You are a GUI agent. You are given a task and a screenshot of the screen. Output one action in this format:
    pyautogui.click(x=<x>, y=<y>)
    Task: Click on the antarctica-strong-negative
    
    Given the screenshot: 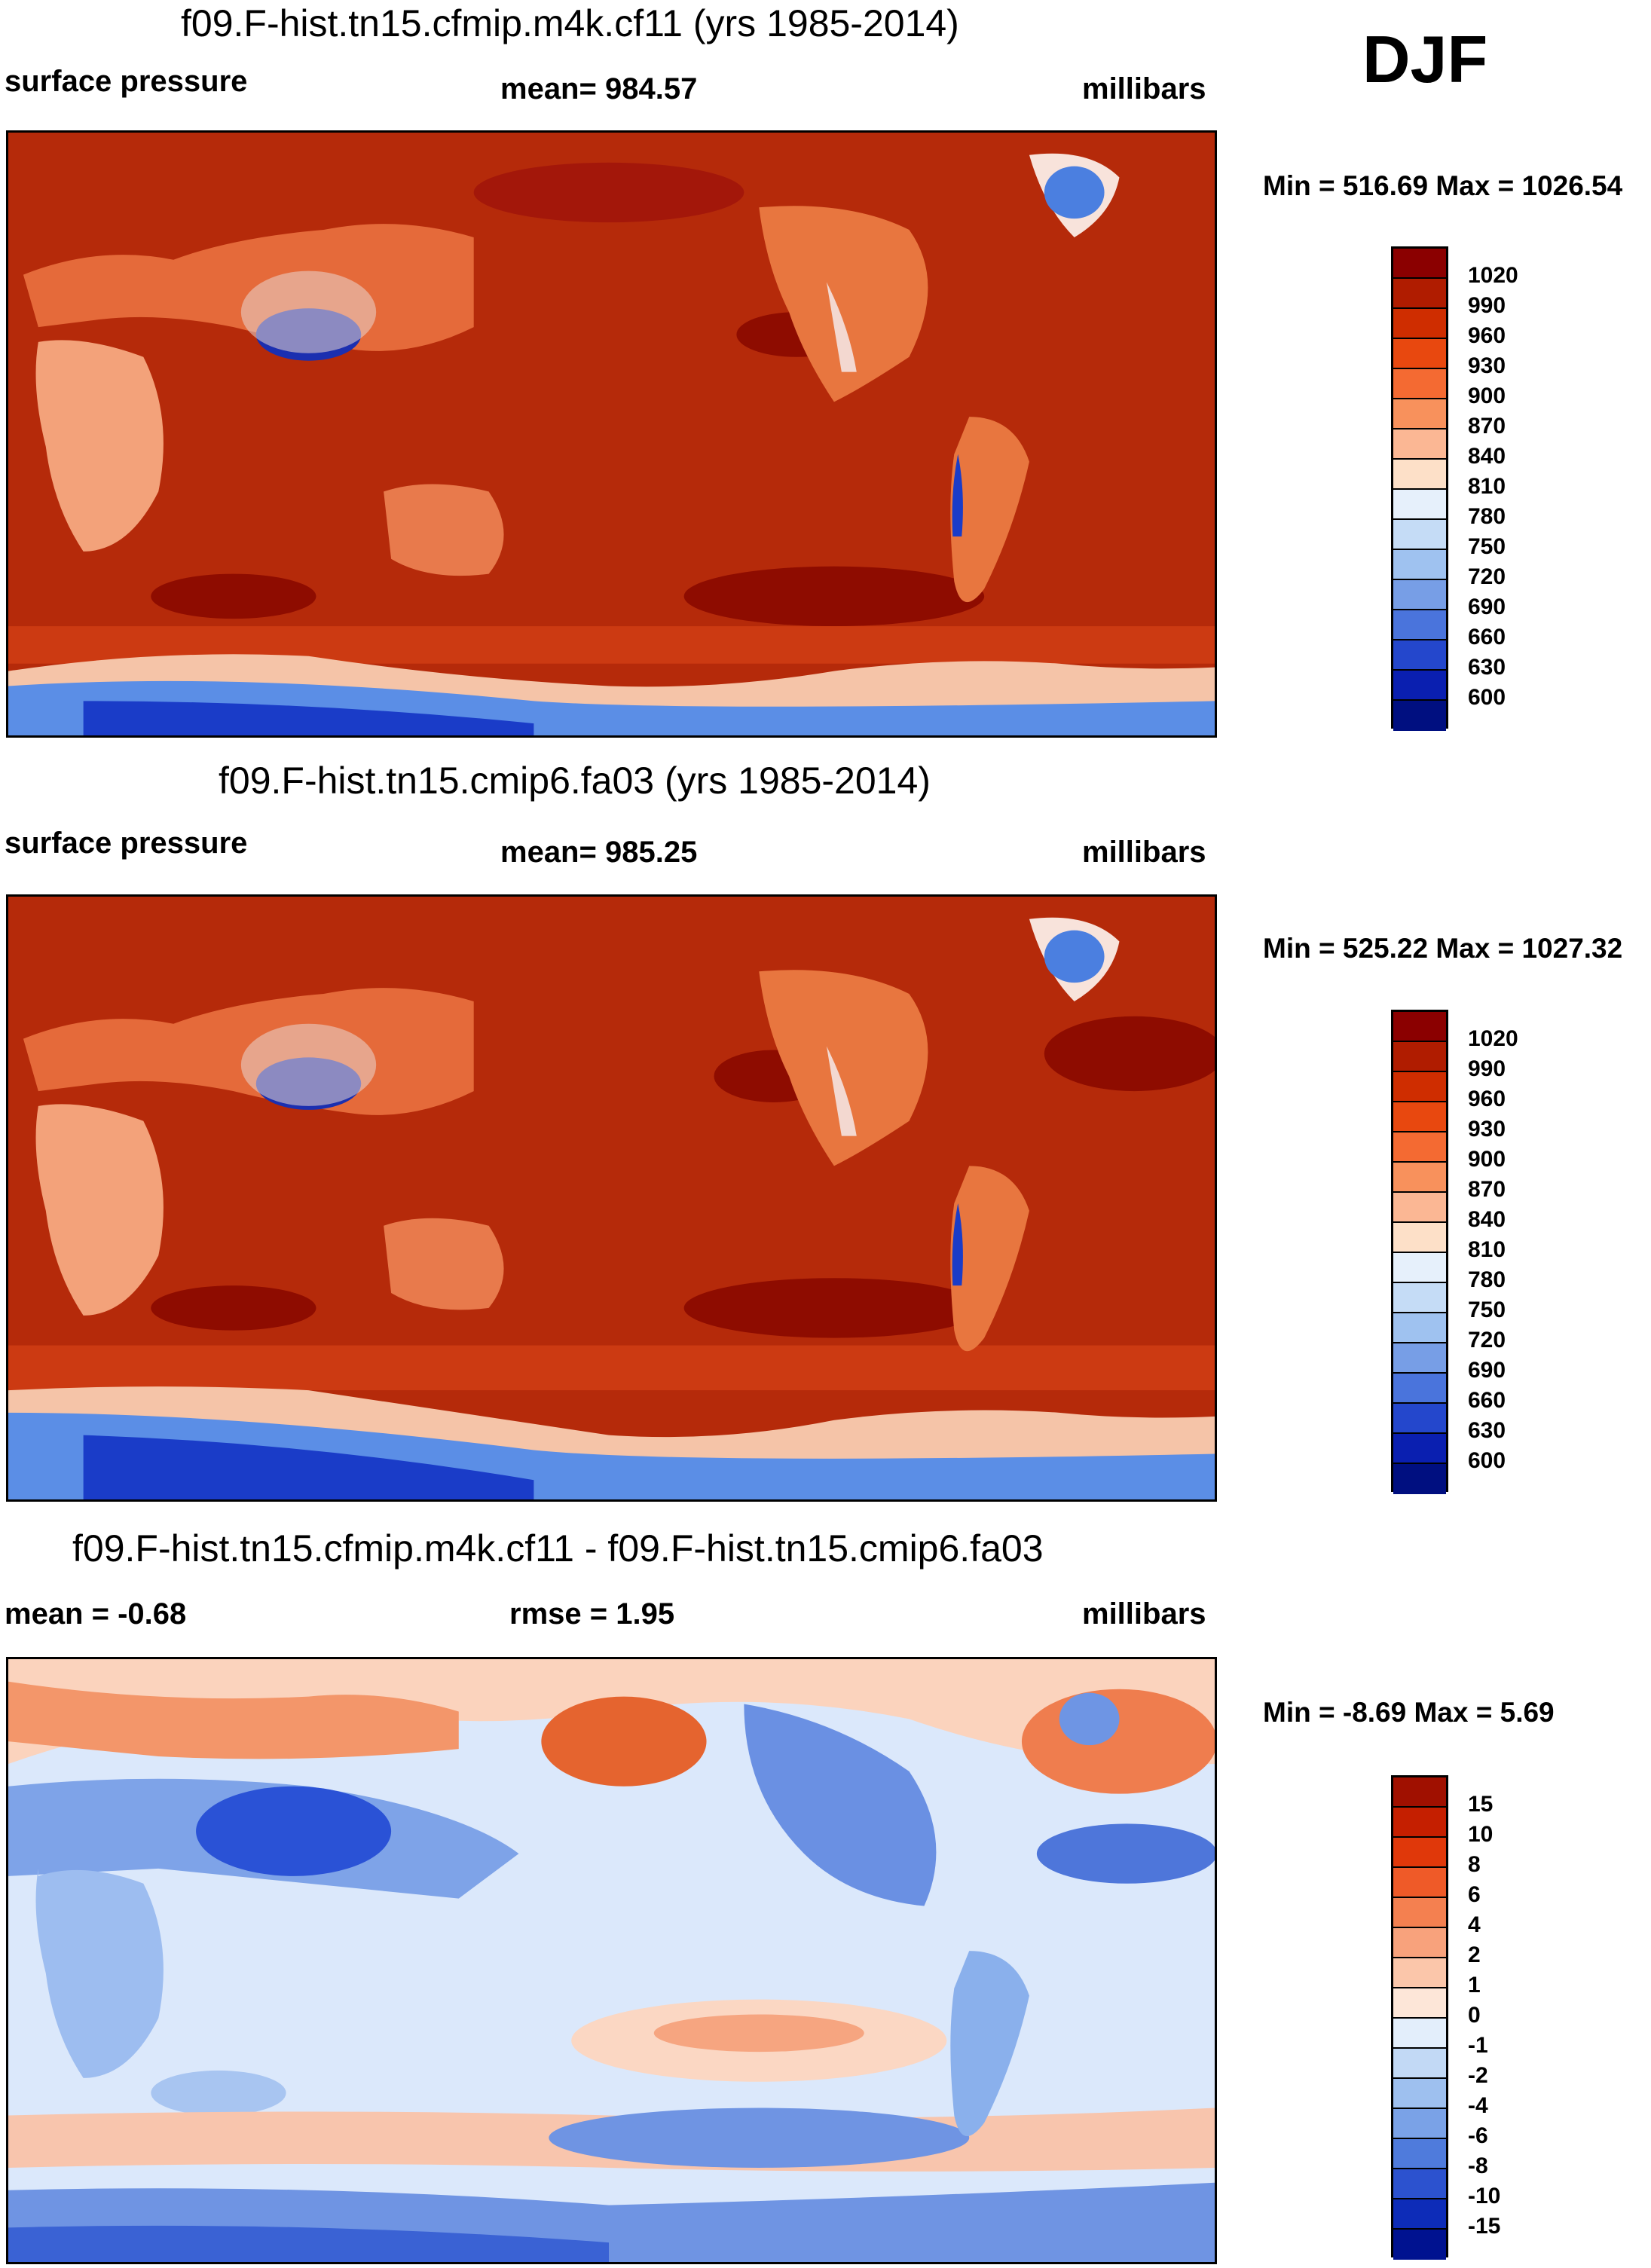 What is the action you would take?
    pyautogui.click(x=309, y=2243)
    